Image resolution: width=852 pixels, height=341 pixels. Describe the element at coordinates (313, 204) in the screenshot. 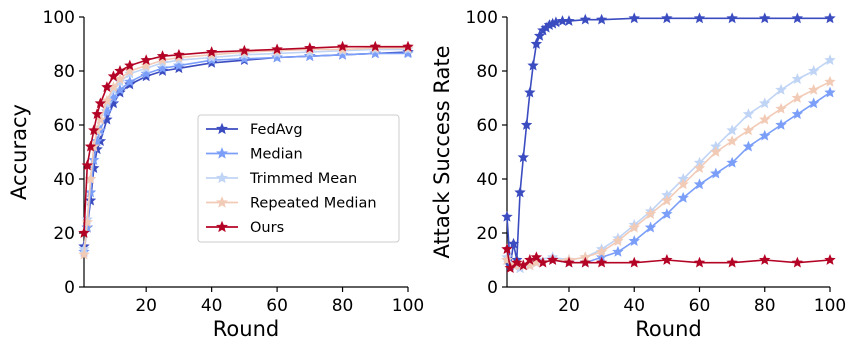

I see `legend-label: Repeated Median` at that location.